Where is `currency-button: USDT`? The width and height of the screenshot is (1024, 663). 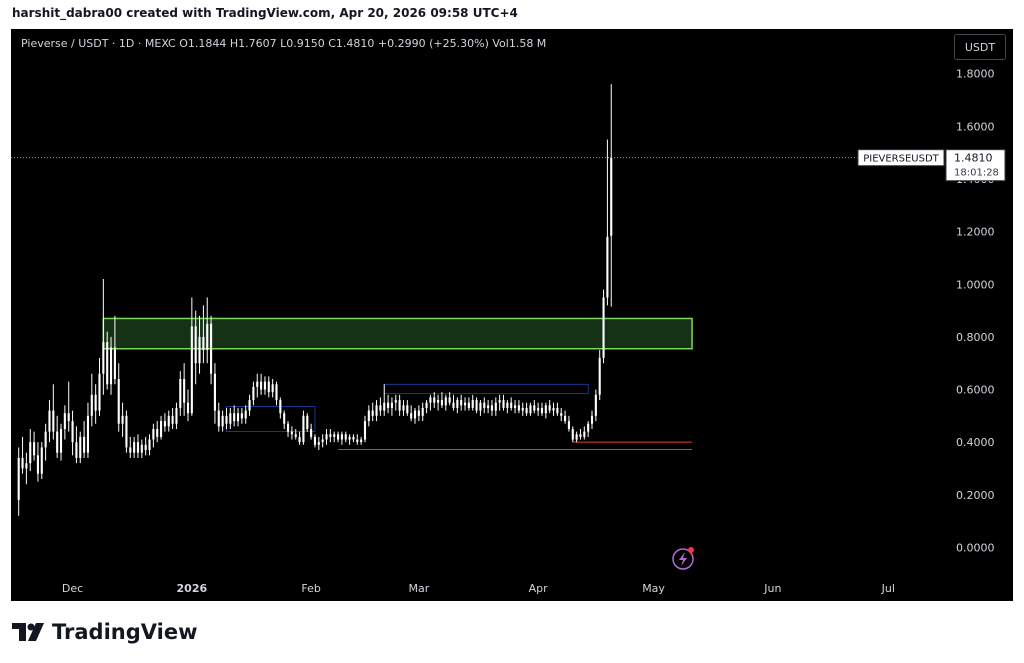
currency-button: USDT is located at coordinates (980, 47).